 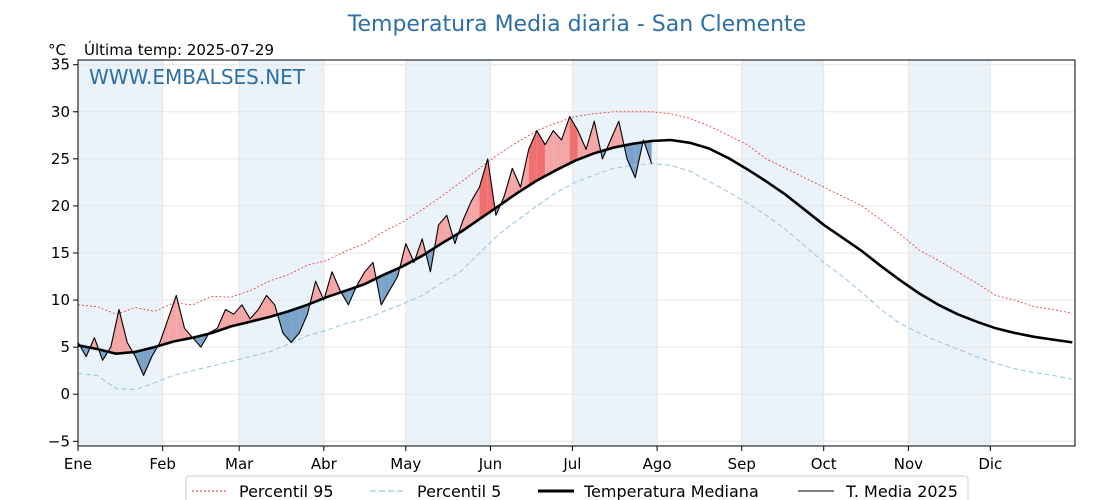 I want to click on x-tick-label: Jul, so click(x=571, y=464).